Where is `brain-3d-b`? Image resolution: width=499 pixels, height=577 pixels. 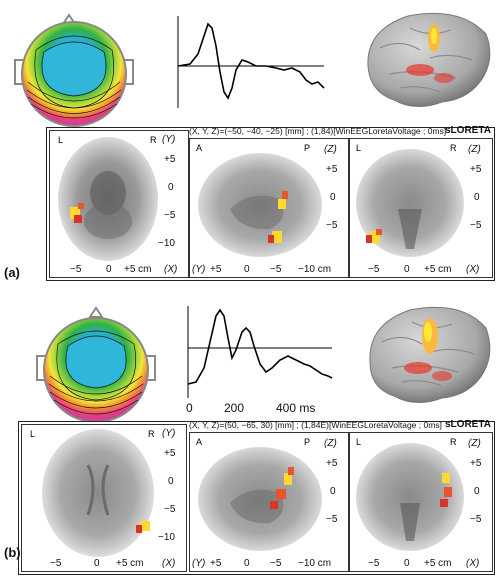 brain-3d-b is located at coordinates (430, 354).